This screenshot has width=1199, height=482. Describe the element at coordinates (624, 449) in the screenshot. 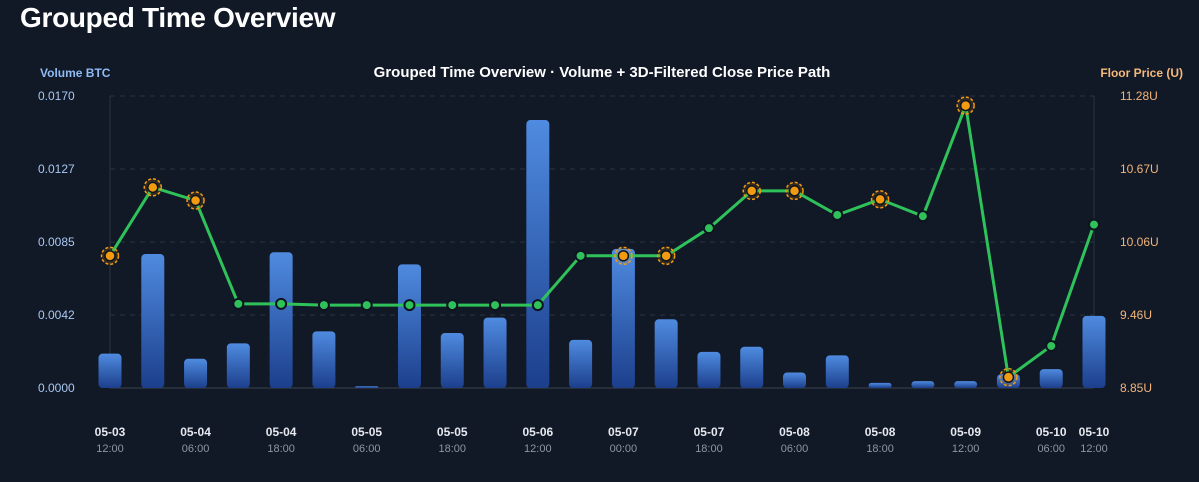

I see `x-tick-time: 00:00` at that location.